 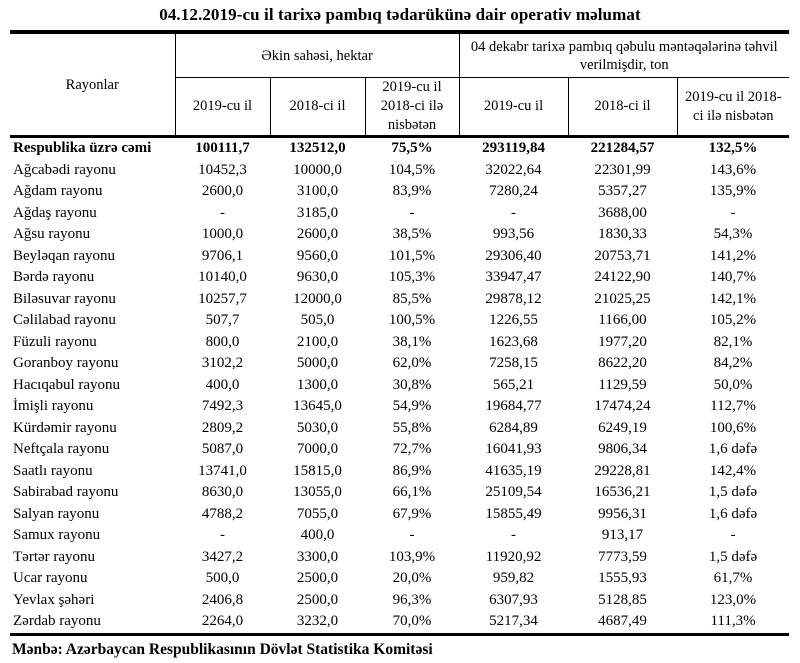 I want to click on value-cell: 4687,49, so click(x=622, y=621).